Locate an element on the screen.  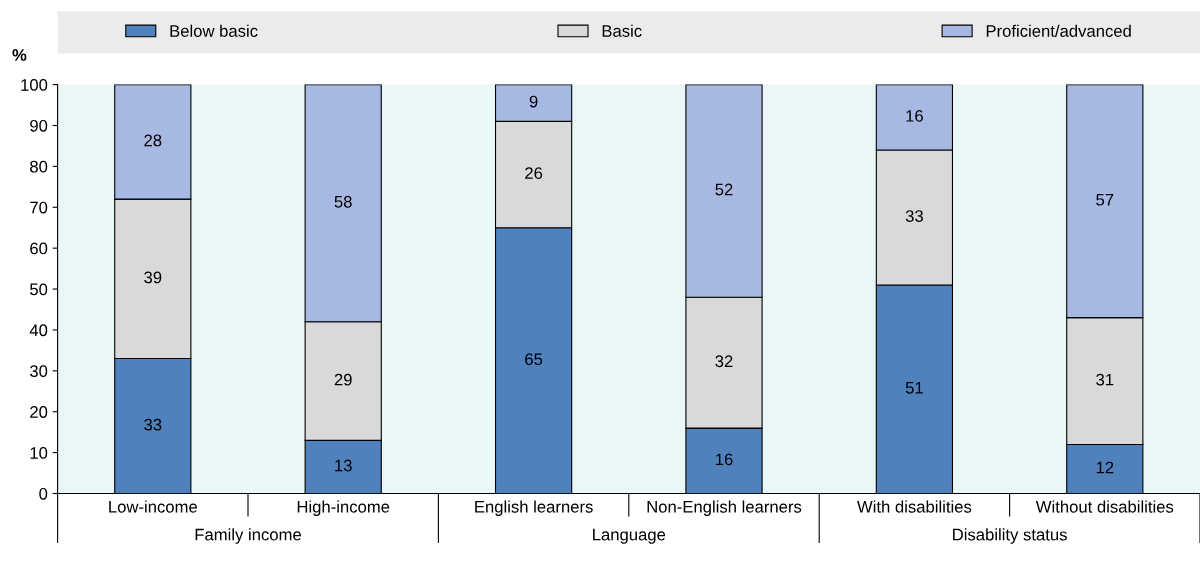
data-label: 65 is located at coordinates (534, 359).